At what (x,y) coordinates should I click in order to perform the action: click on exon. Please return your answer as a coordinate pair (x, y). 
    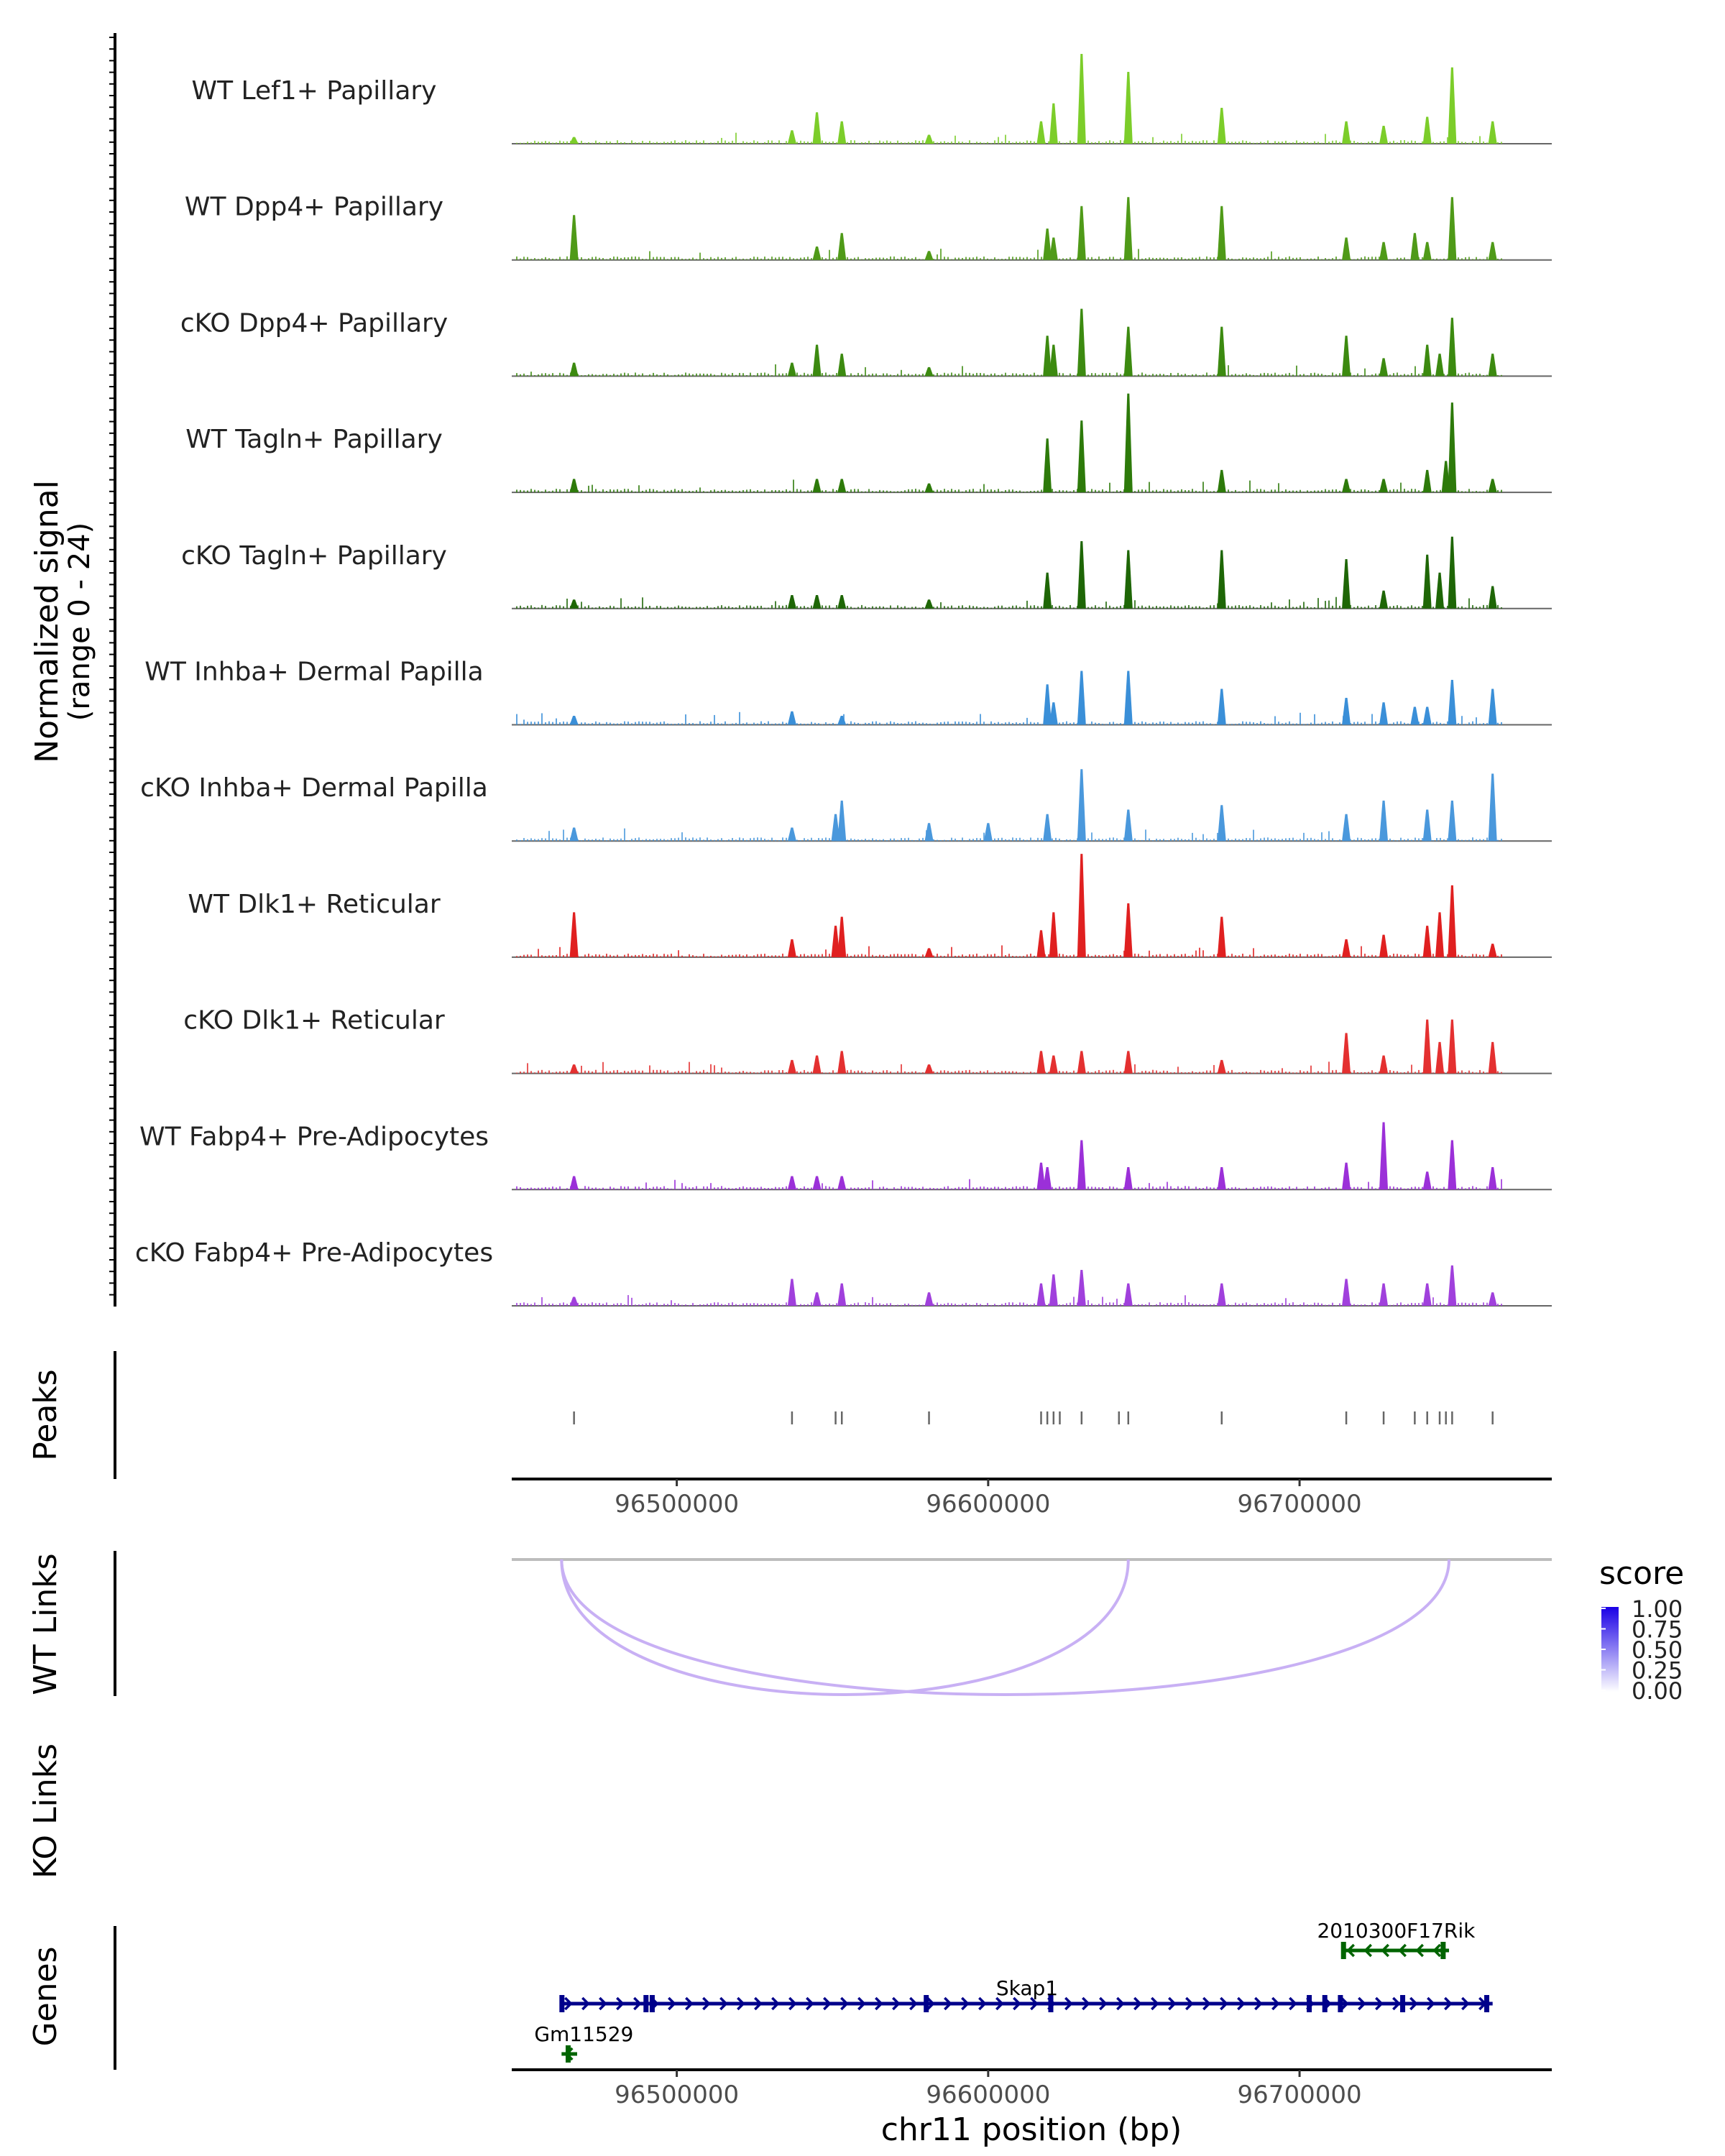
    Looking at the image, I should click on (926, 2004).